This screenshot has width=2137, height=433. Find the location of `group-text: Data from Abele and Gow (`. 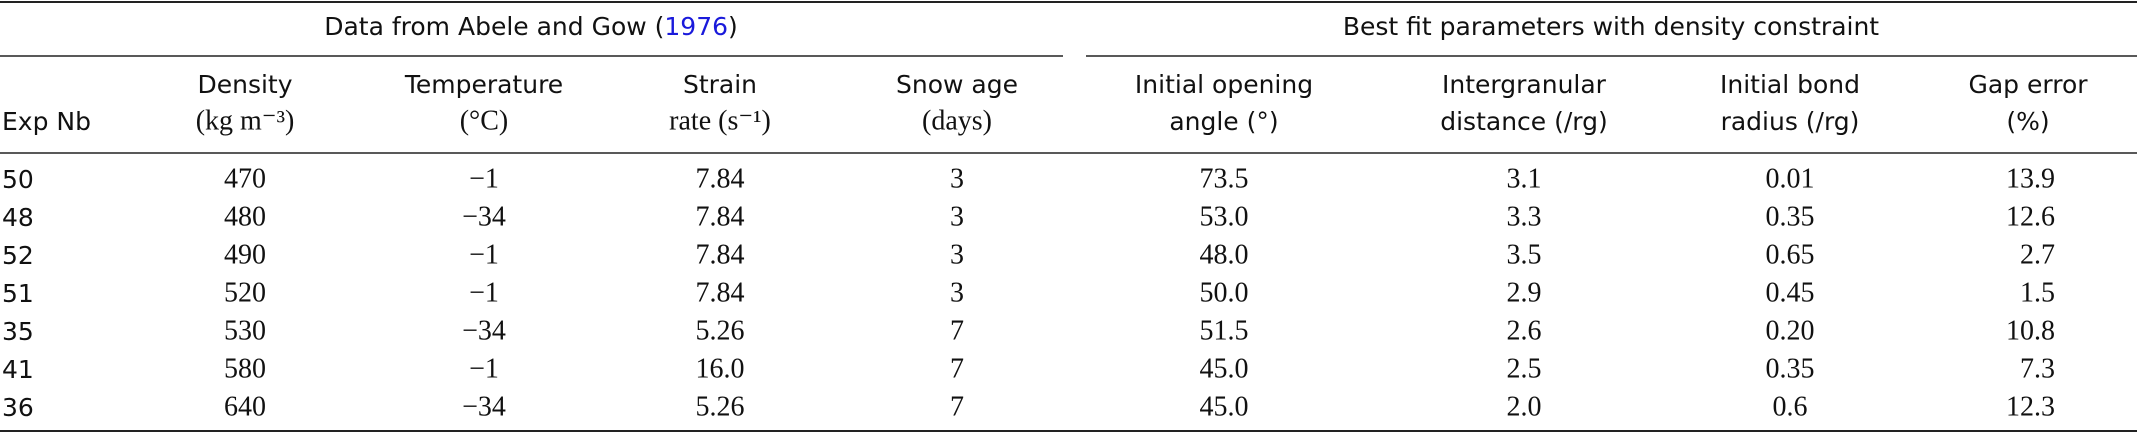

group-text: Data from Abele and Gow ( is located at coordinates (494, 26).